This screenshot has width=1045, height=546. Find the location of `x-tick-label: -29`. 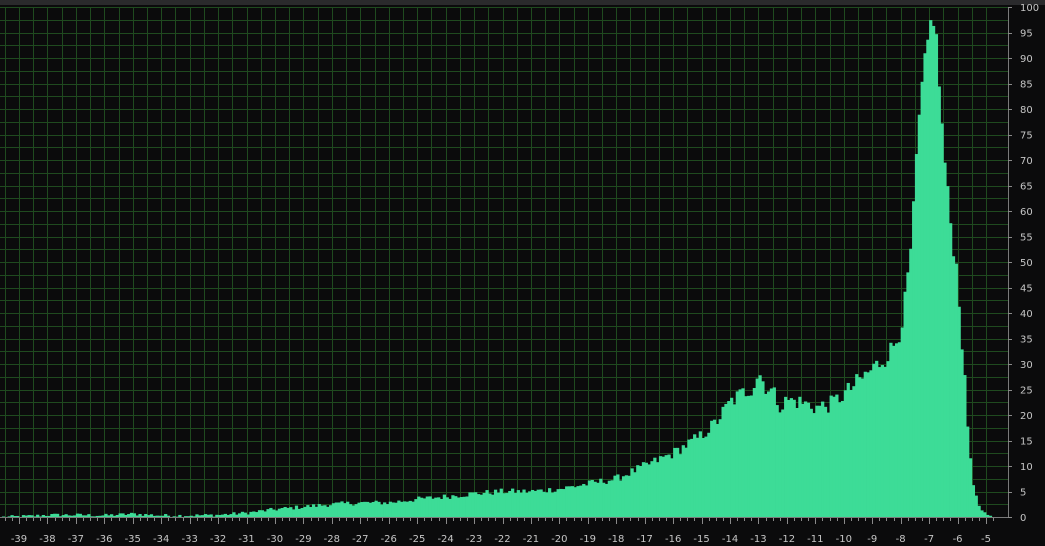

x-tick-label: -29 is located at coordinates (303, 539).